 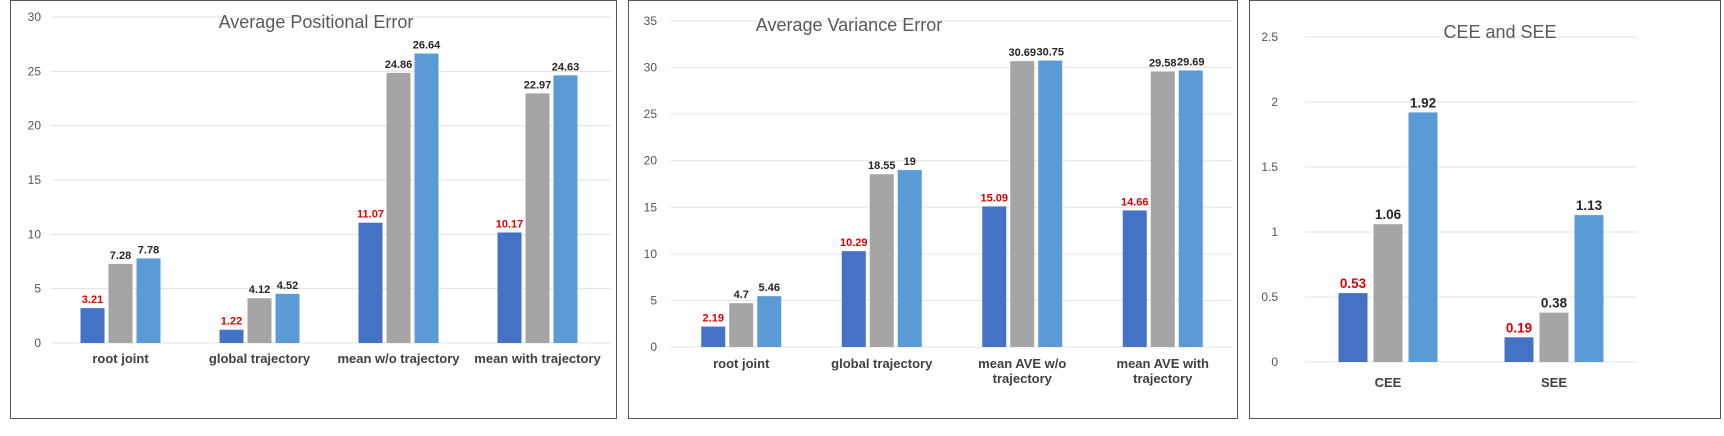 I want to click on data-label: 3.21, so click(x=92, y=300).